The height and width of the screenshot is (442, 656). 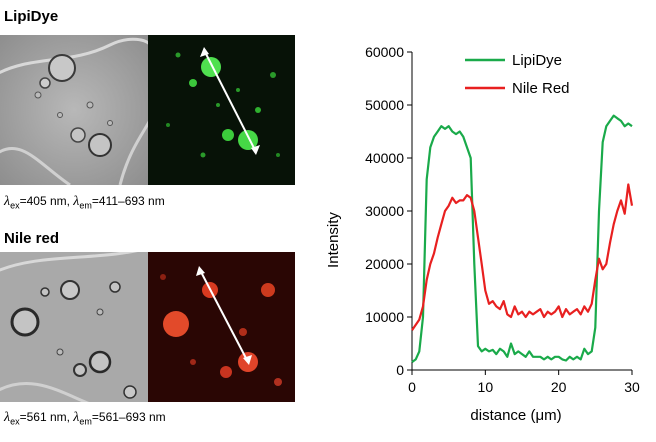 I want to click on caption-lipidye-wavelengths: λex=405 nm, λem=411–693 nm, so click(x=84, y=202).